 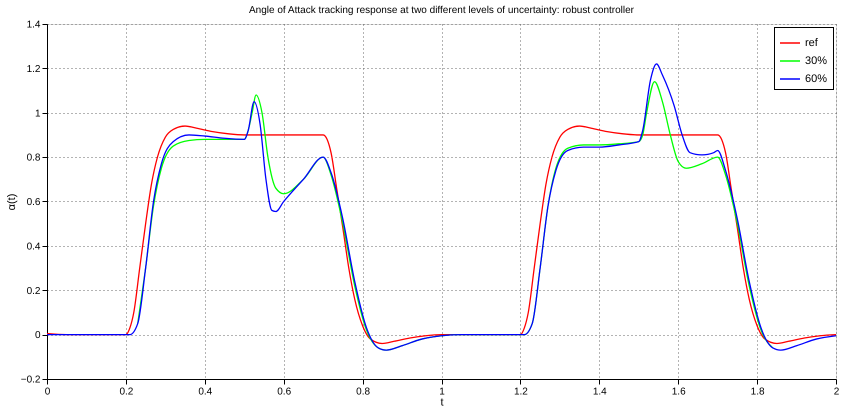 I want to click on x-axis-title: t, so click(x=442, y=402).